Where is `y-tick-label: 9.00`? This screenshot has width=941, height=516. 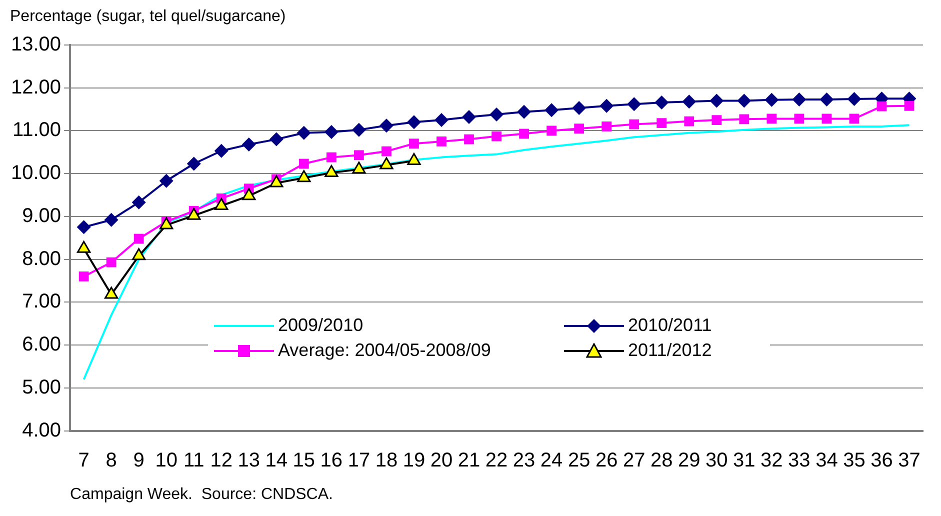
y-tick-label: 9.00 is located at coordinates (42, 215).